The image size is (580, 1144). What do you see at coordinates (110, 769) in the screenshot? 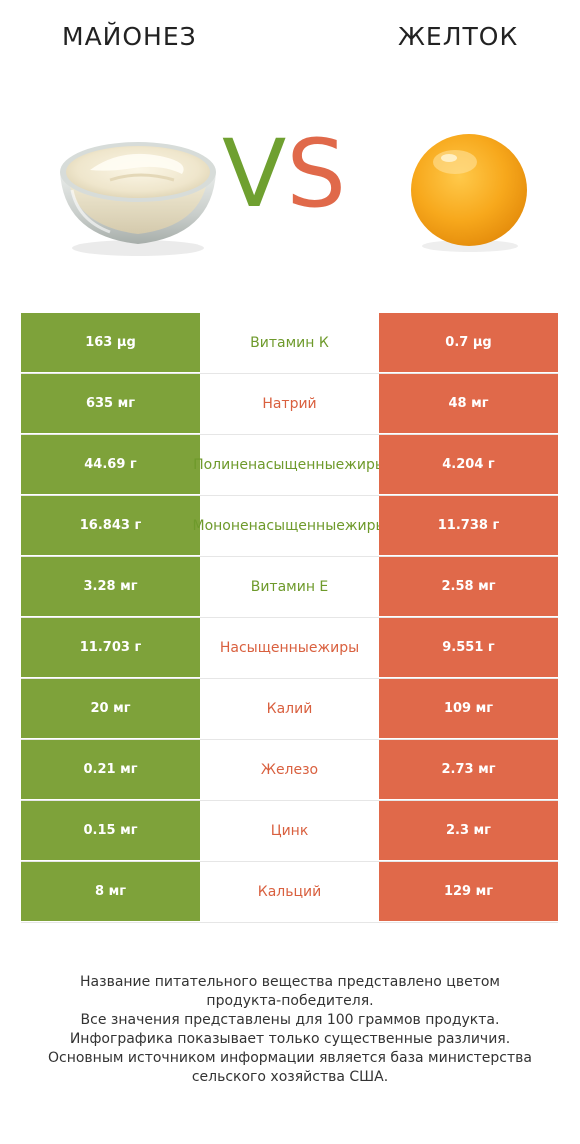
I see `left-value: 0.21 мг` at bounding box center [110, 769].